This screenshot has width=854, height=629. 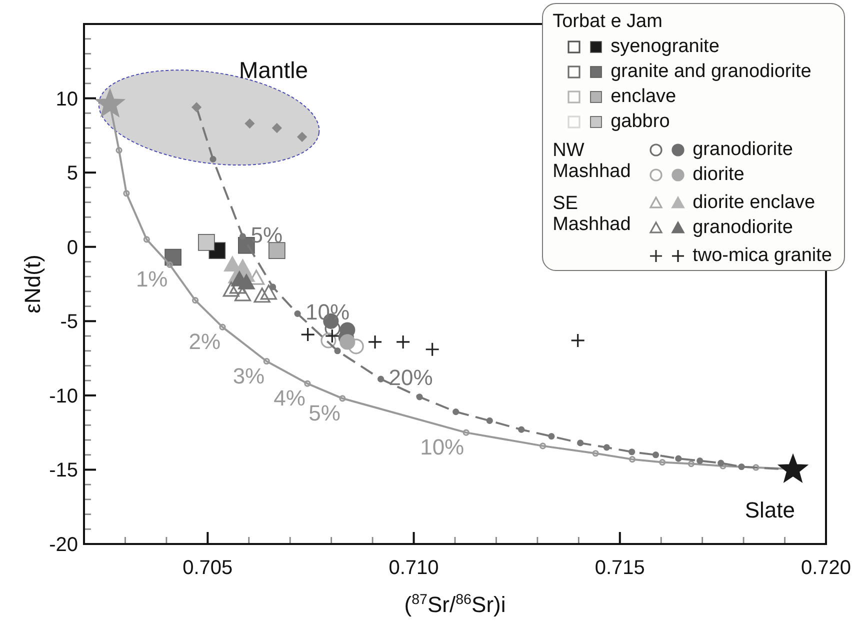 I want to click on annotation: Slate, so click(x=770, y=510).